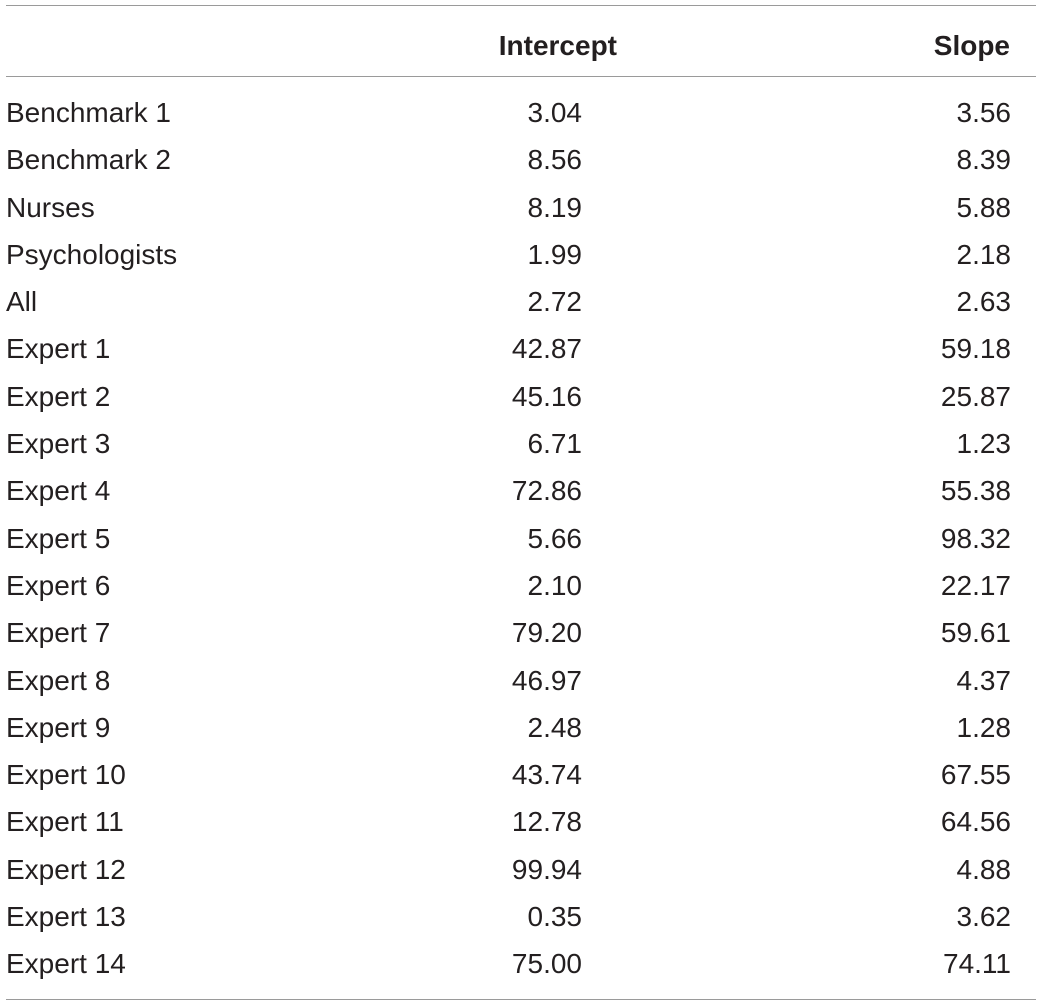  What do you see at coordinates (555, 207) in the screenshot?
I see `intercept-value: 8.19` at bounding box center [555, 207].